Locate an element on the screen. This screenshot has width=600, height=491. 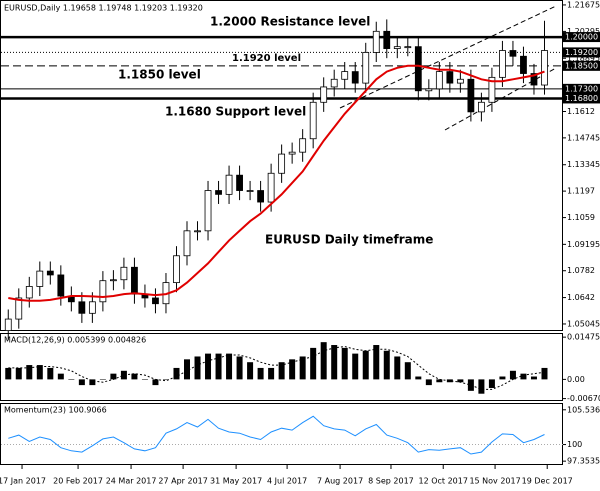
level-label: 1.19200 is located at coordinates (581, 52).